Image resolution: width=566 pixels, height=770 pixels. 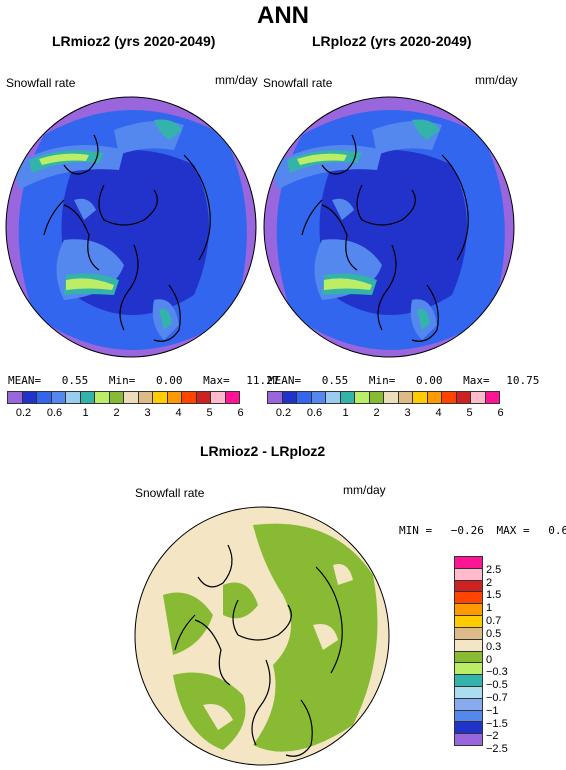 I want to click on page-title: ANN, so click(x=283, y=15).